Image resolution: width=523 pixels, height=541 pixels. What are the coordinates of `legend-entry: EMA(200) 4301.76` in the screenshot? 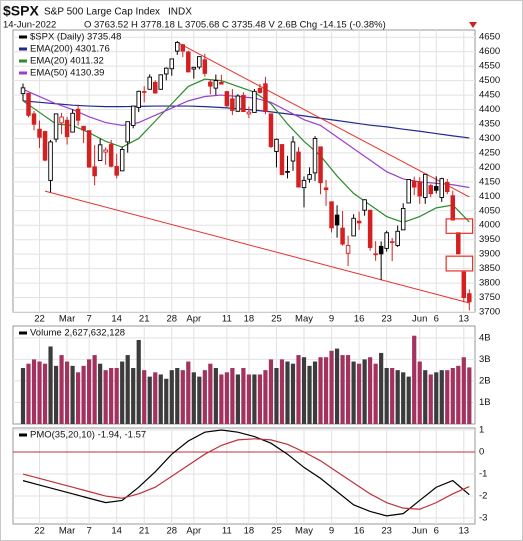 It's located at (70, 49).